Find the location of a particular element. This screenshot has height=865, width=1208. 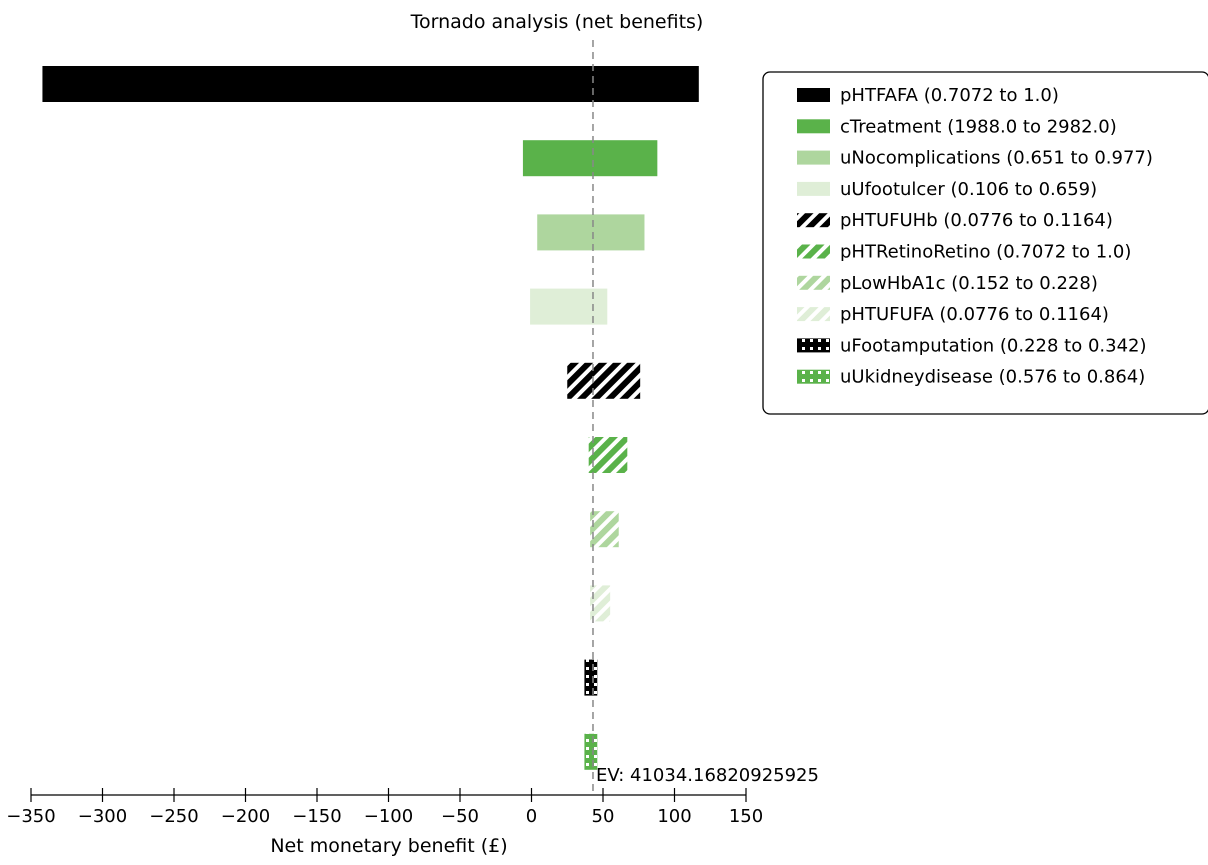

legend-label-4: pHTUFUHb (0.0776 to 0.1164) is located at coordinates (976, 220).